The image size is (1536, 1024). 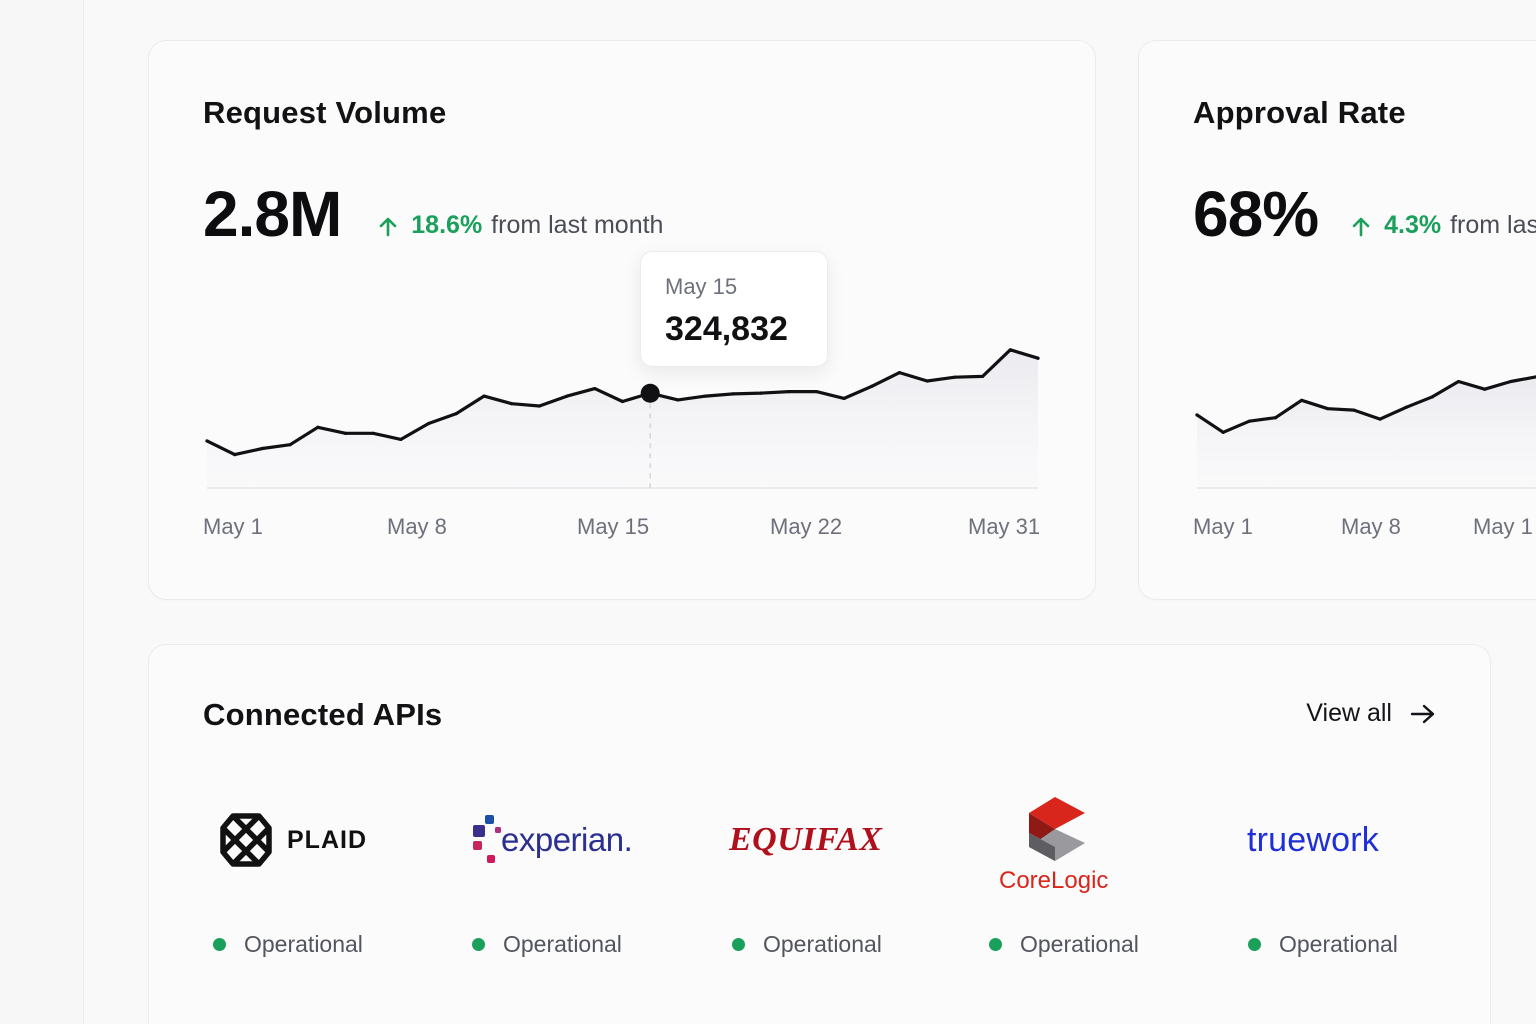 What do you see at coordinates (1361, 227) in the screenshot?
I see `arrow-up-icon` at bounding box center [1361, 227].